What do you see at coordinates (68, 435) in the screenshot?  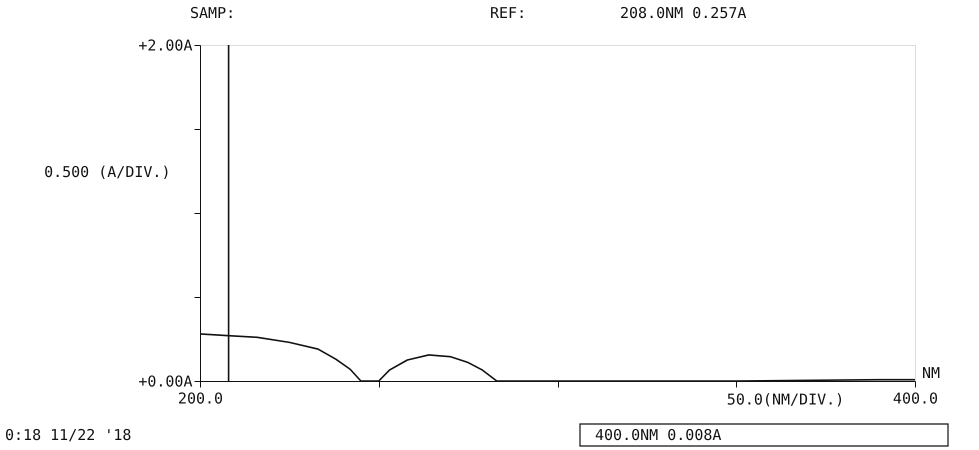 I see `text: 0:18 11/22 '18` at bounding box center [68, 435].